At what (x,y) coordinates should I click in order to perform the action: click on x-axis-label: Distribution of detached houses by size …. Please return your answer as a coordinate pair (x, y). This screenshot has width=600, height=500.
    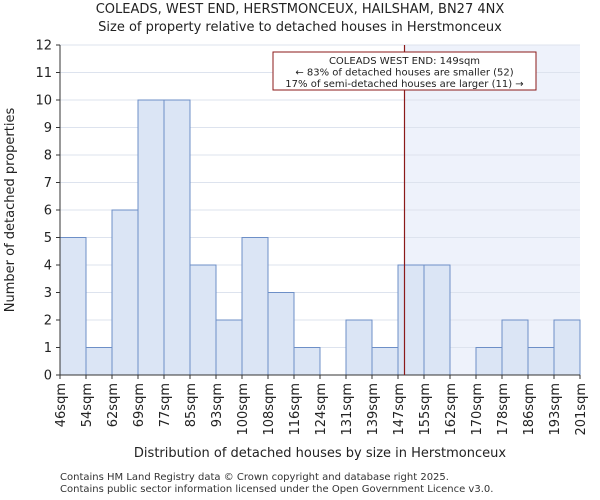
    Looking at the image, I should click on (320, 453).